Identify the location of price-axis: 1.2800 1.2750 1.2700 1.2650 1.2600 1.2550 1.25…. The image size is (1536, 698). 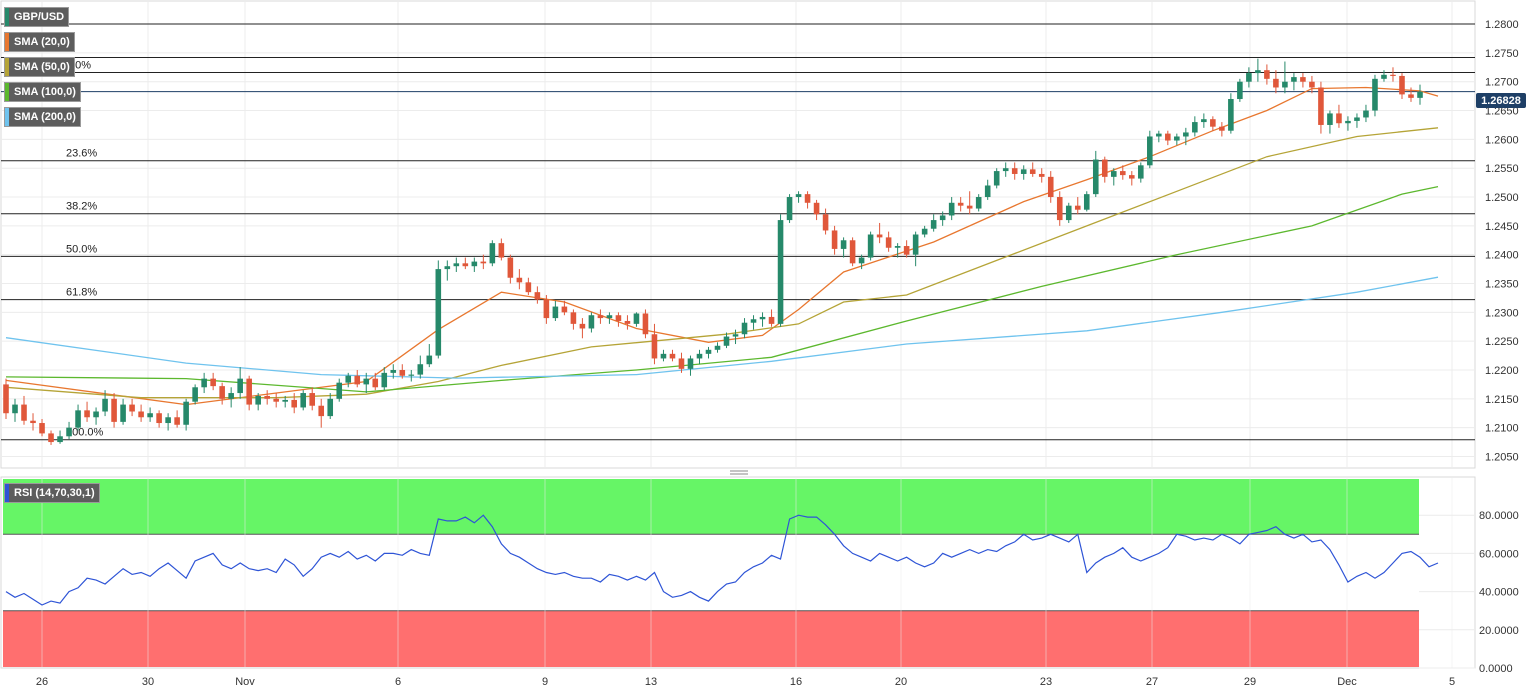
(1502, 241).